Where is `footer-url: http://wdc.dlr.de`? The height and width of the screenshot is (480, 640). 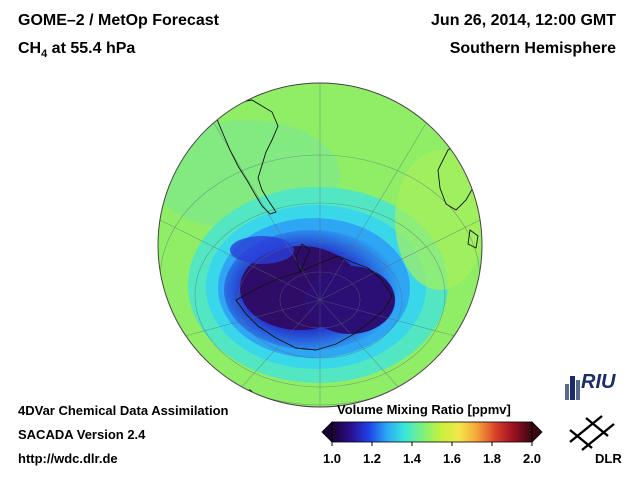 footer-url: http://wdc.dlr.de is located at coordinates (68, 458).